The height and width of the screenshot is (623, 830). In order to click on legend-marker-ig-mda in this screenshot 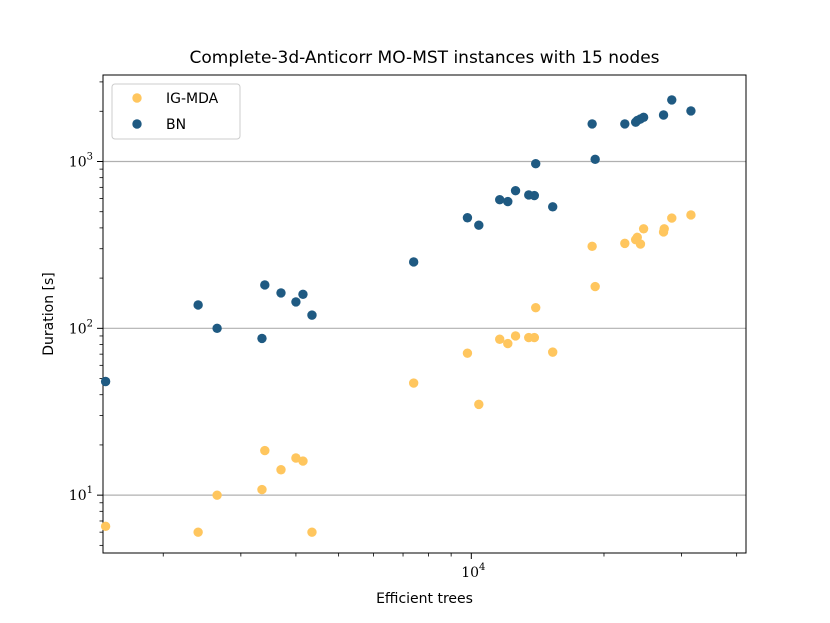, I will do `click(137, 98)`.